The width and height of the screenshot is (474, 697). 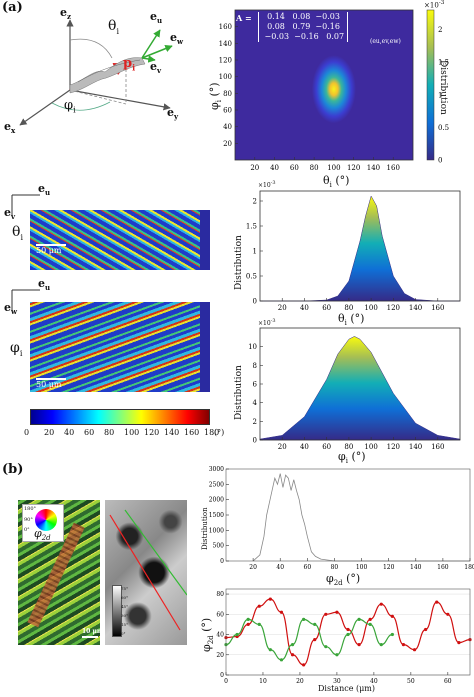 I want to click on theta-scale-label: 50 μm, so click(x=49, y=250).